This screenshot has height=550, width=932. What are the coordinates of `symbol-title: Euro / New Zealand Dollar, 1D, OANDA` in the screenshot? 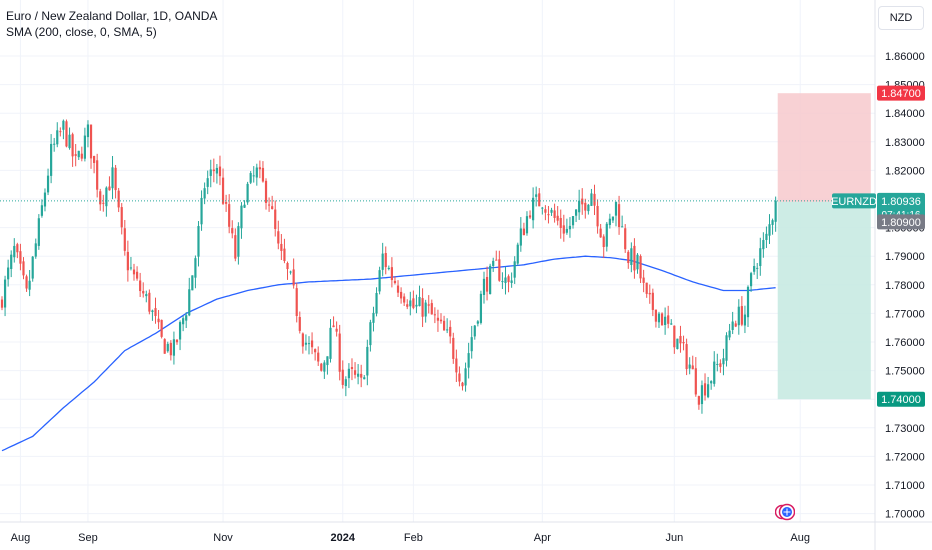 It's located at (112, 16).